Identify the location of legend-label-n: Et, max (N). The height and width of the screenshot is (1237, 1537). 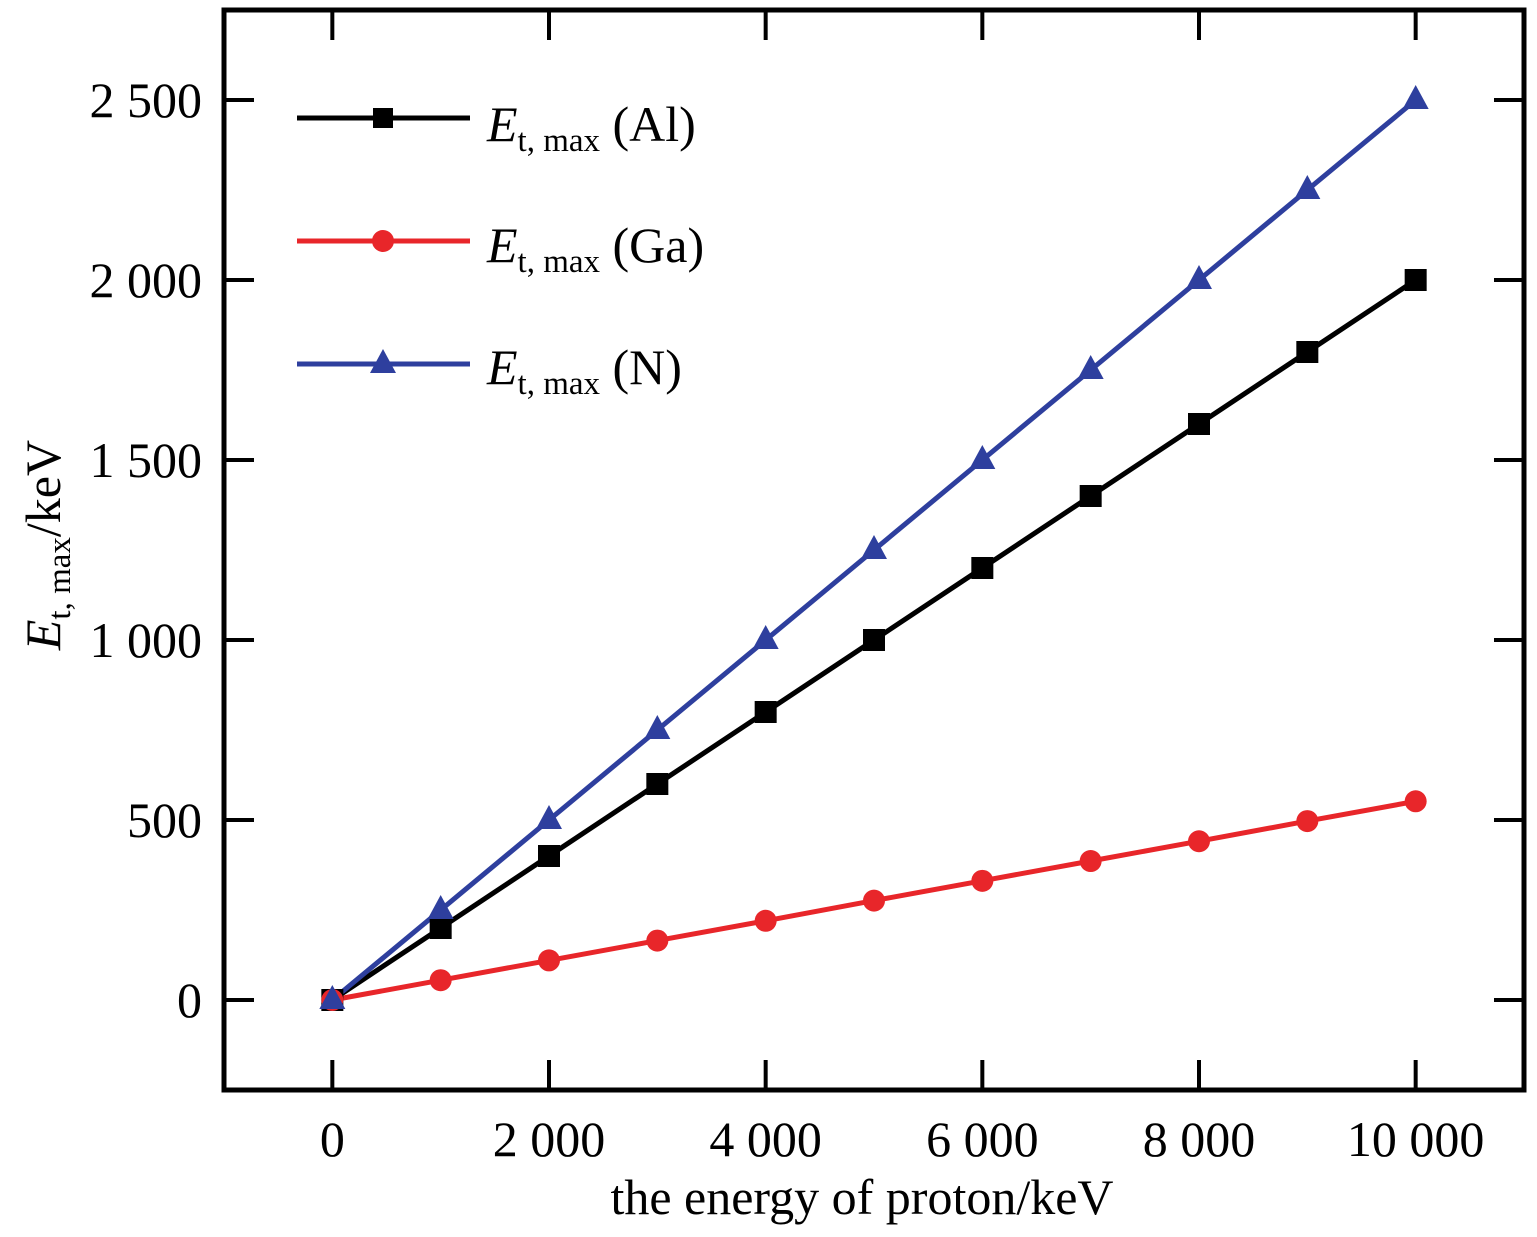
(584, 370).